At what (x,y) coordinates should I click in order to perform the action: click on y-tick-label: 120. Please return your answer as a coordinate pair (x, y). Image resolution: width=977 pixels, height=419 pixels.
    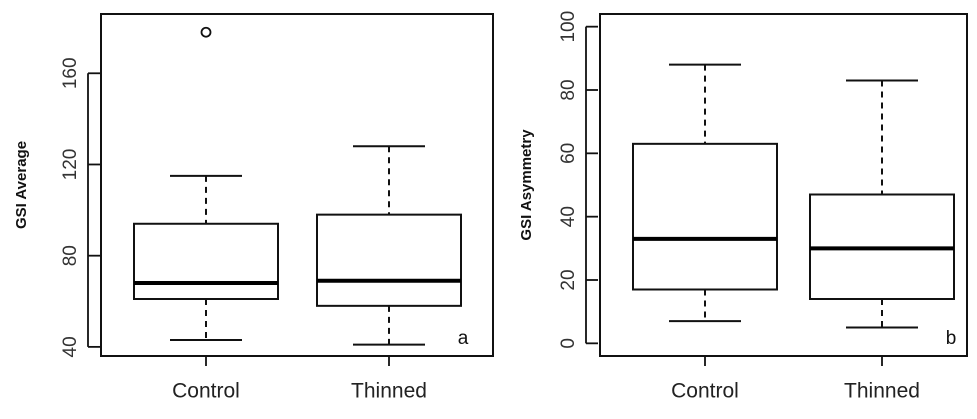
    Looking at the image, I should click on (70, 165).